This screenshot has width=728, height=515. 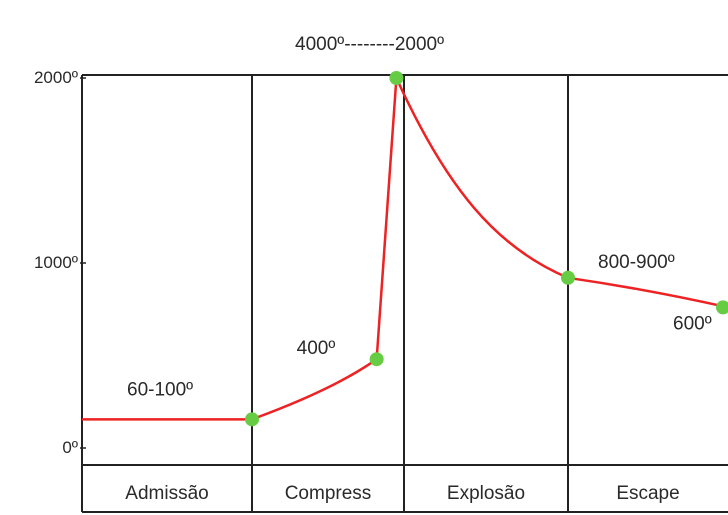 What do you see at coordinates (647, 493) in the screenshot?
I see `phase-label: Escape` at bounding box center [647, 493].